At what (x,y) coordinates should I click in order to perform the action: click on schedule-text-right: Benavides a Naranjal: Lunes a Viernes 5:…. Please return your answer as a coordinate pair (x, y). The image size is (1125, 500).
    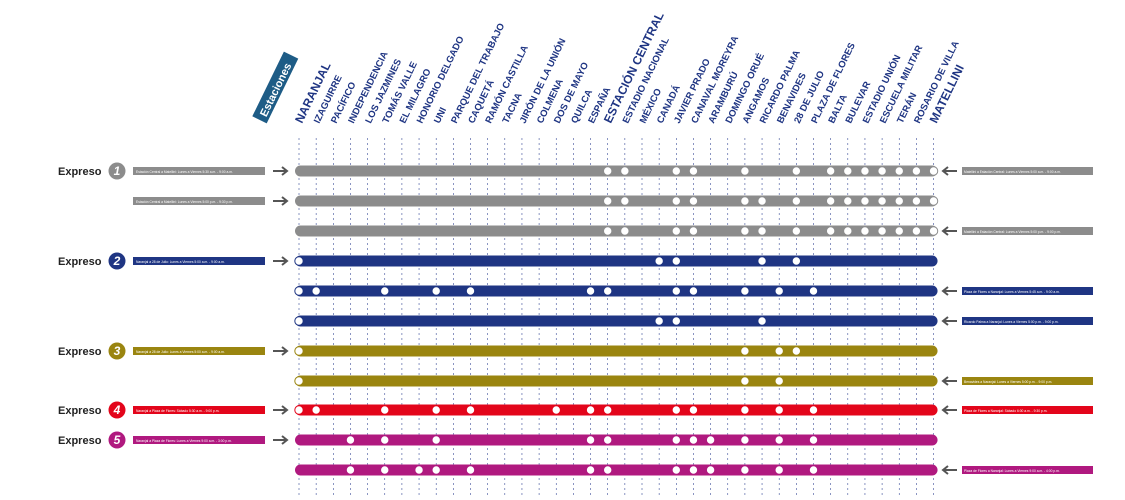
    Looking at the image, I should click on (1008, 382).